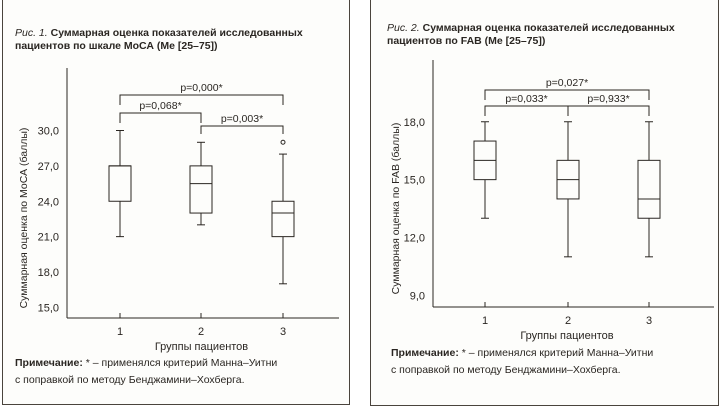 Image resolution: width=720 pixels, height=408 pixels. What do you see at coordinates (48, 132) in the screenshot?
I see `y-tick-label: 30,0` at bounding box center [48, 132].